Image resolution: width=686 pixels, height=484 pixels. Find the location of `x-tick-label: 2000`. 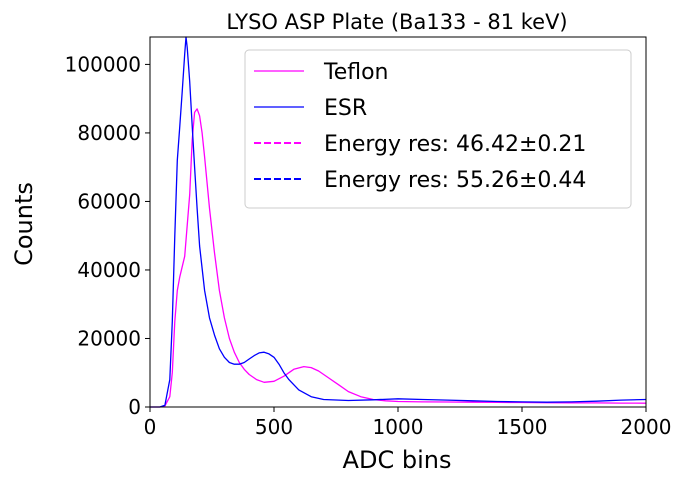

x-tick-label: 2000 is located at coordinates (646, 427).